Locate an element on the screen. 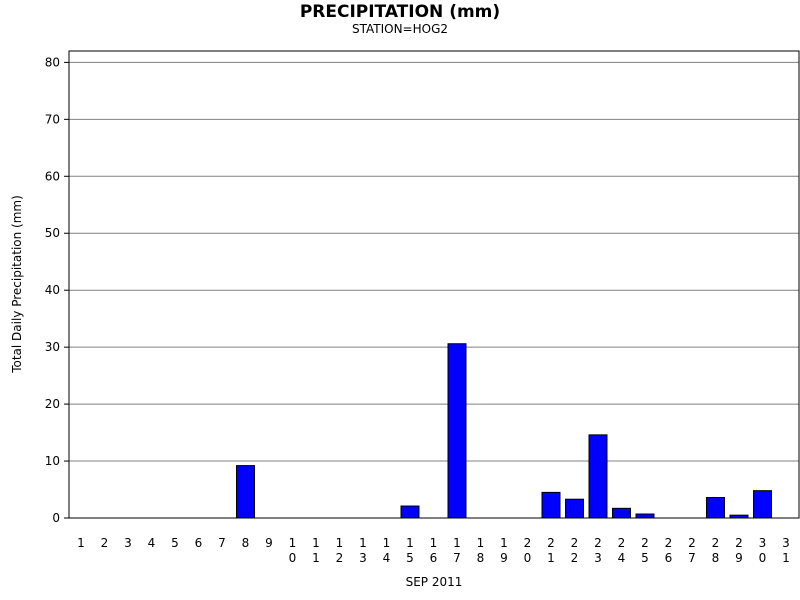 Image resolution: width=800 pixels, height=600 pixels. chart-subtitle: STATION=HOG2 is located at coordinates (400, 29).